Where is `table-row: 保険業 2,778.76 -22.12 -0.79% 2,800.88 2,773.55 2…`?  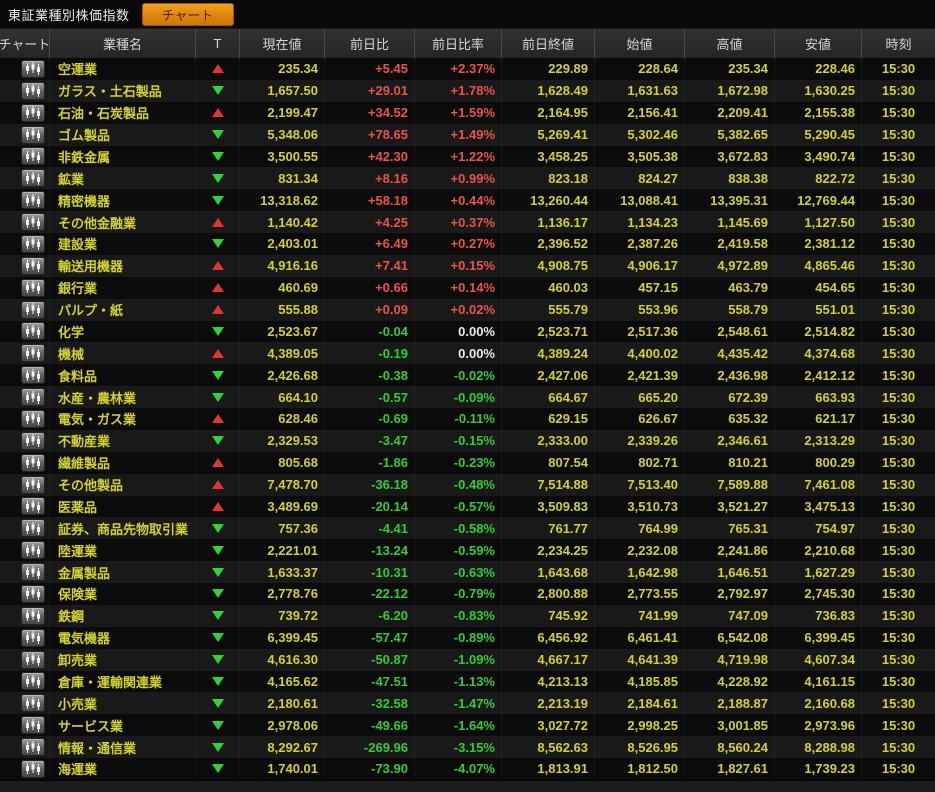
table-row: 保険業 2,778.76 -22.12 -0.79% 2,800.88 2,773.55 2… is located at coordinates (467, 594).